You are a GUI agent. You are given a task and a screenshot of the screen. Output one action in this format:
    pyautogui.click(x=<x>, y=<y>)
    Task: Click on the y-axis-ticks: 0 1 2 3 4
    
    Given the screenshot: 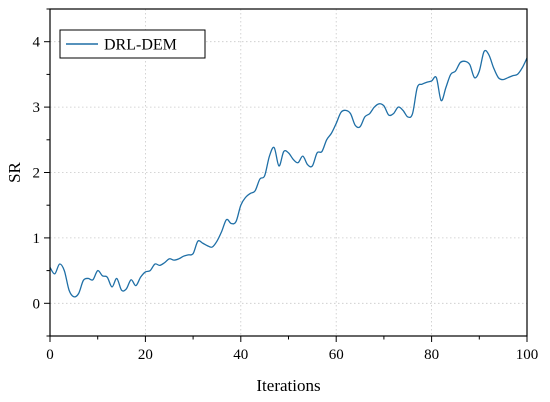 What is the action you would take?
    pyautogui.click(x=41, y=172)
    